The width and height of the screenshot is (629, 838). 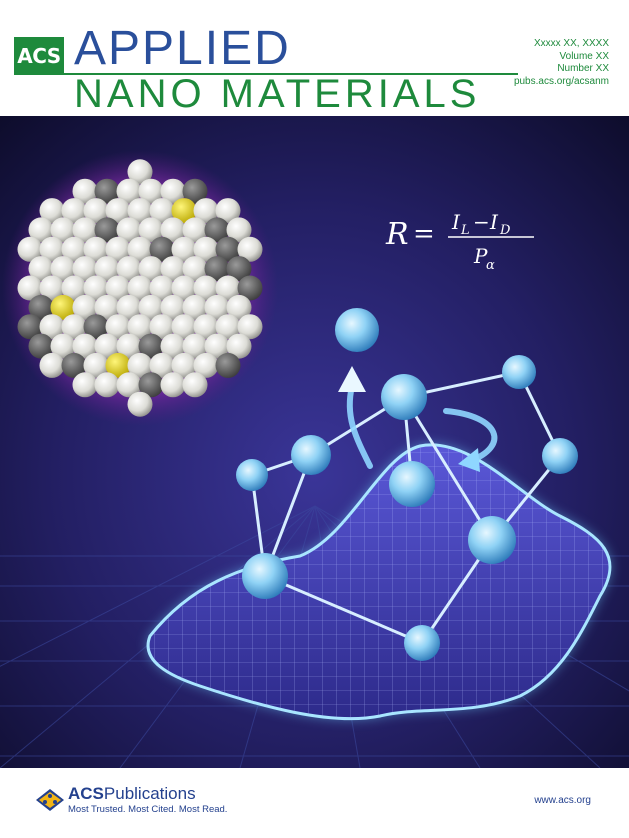 I want to click on equation-numerator-b: I, so click(x=494, y=222).